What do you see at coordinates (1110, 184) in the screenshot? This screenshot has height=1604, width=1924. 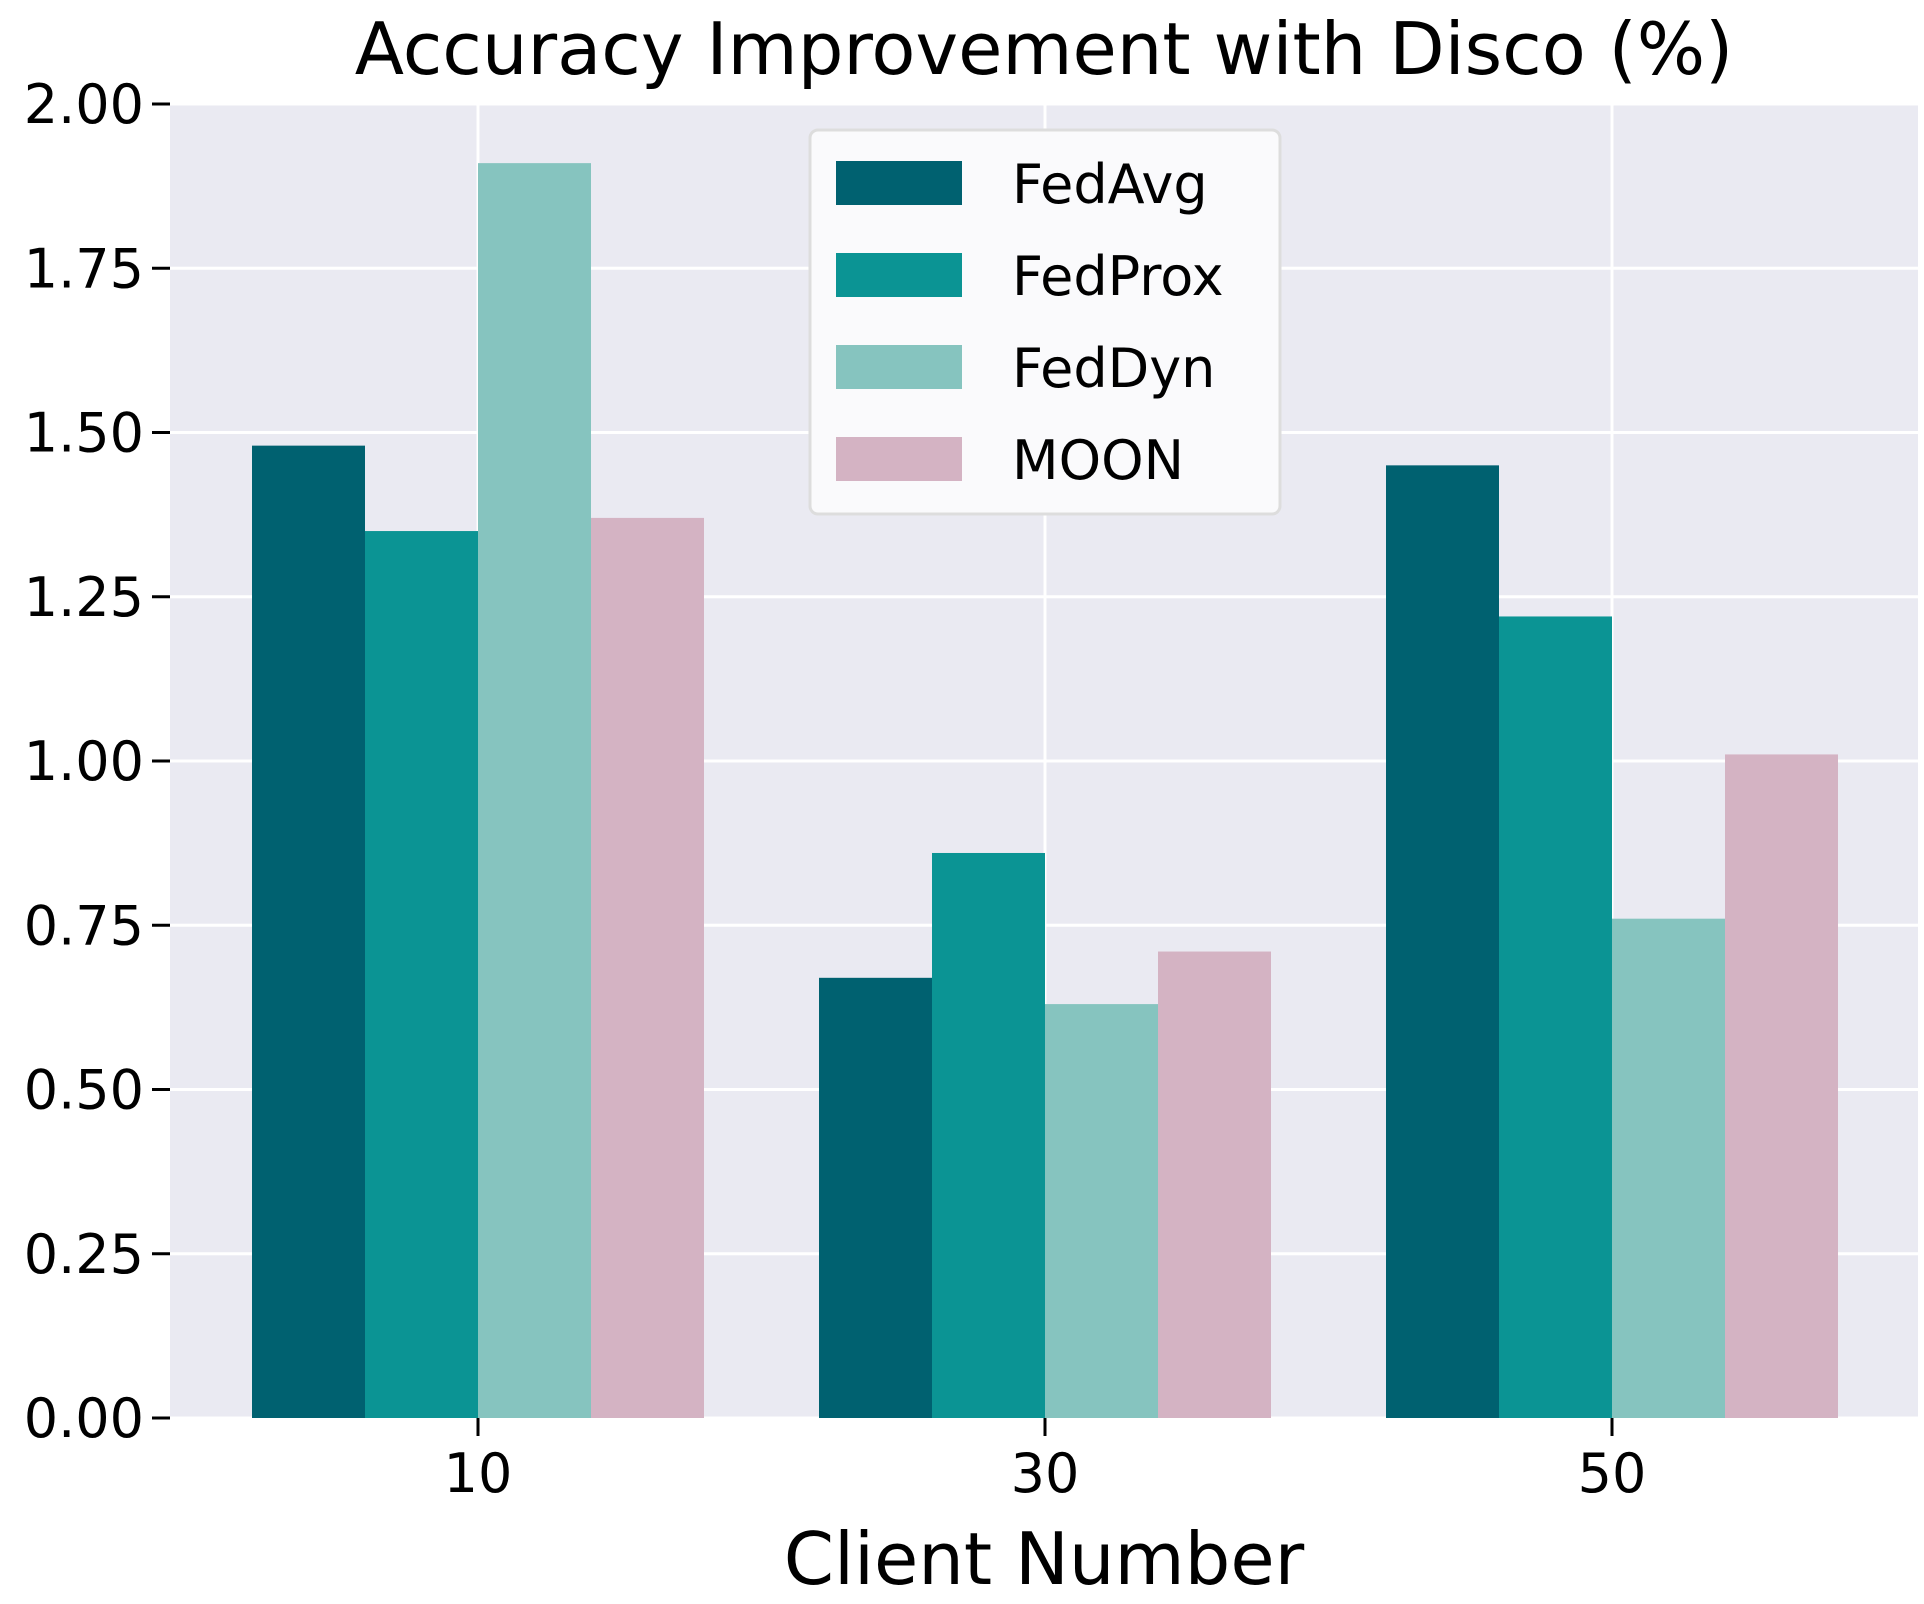 I see `legend-label-fedavg: FedAvg` at bounding box center [1110, 184].